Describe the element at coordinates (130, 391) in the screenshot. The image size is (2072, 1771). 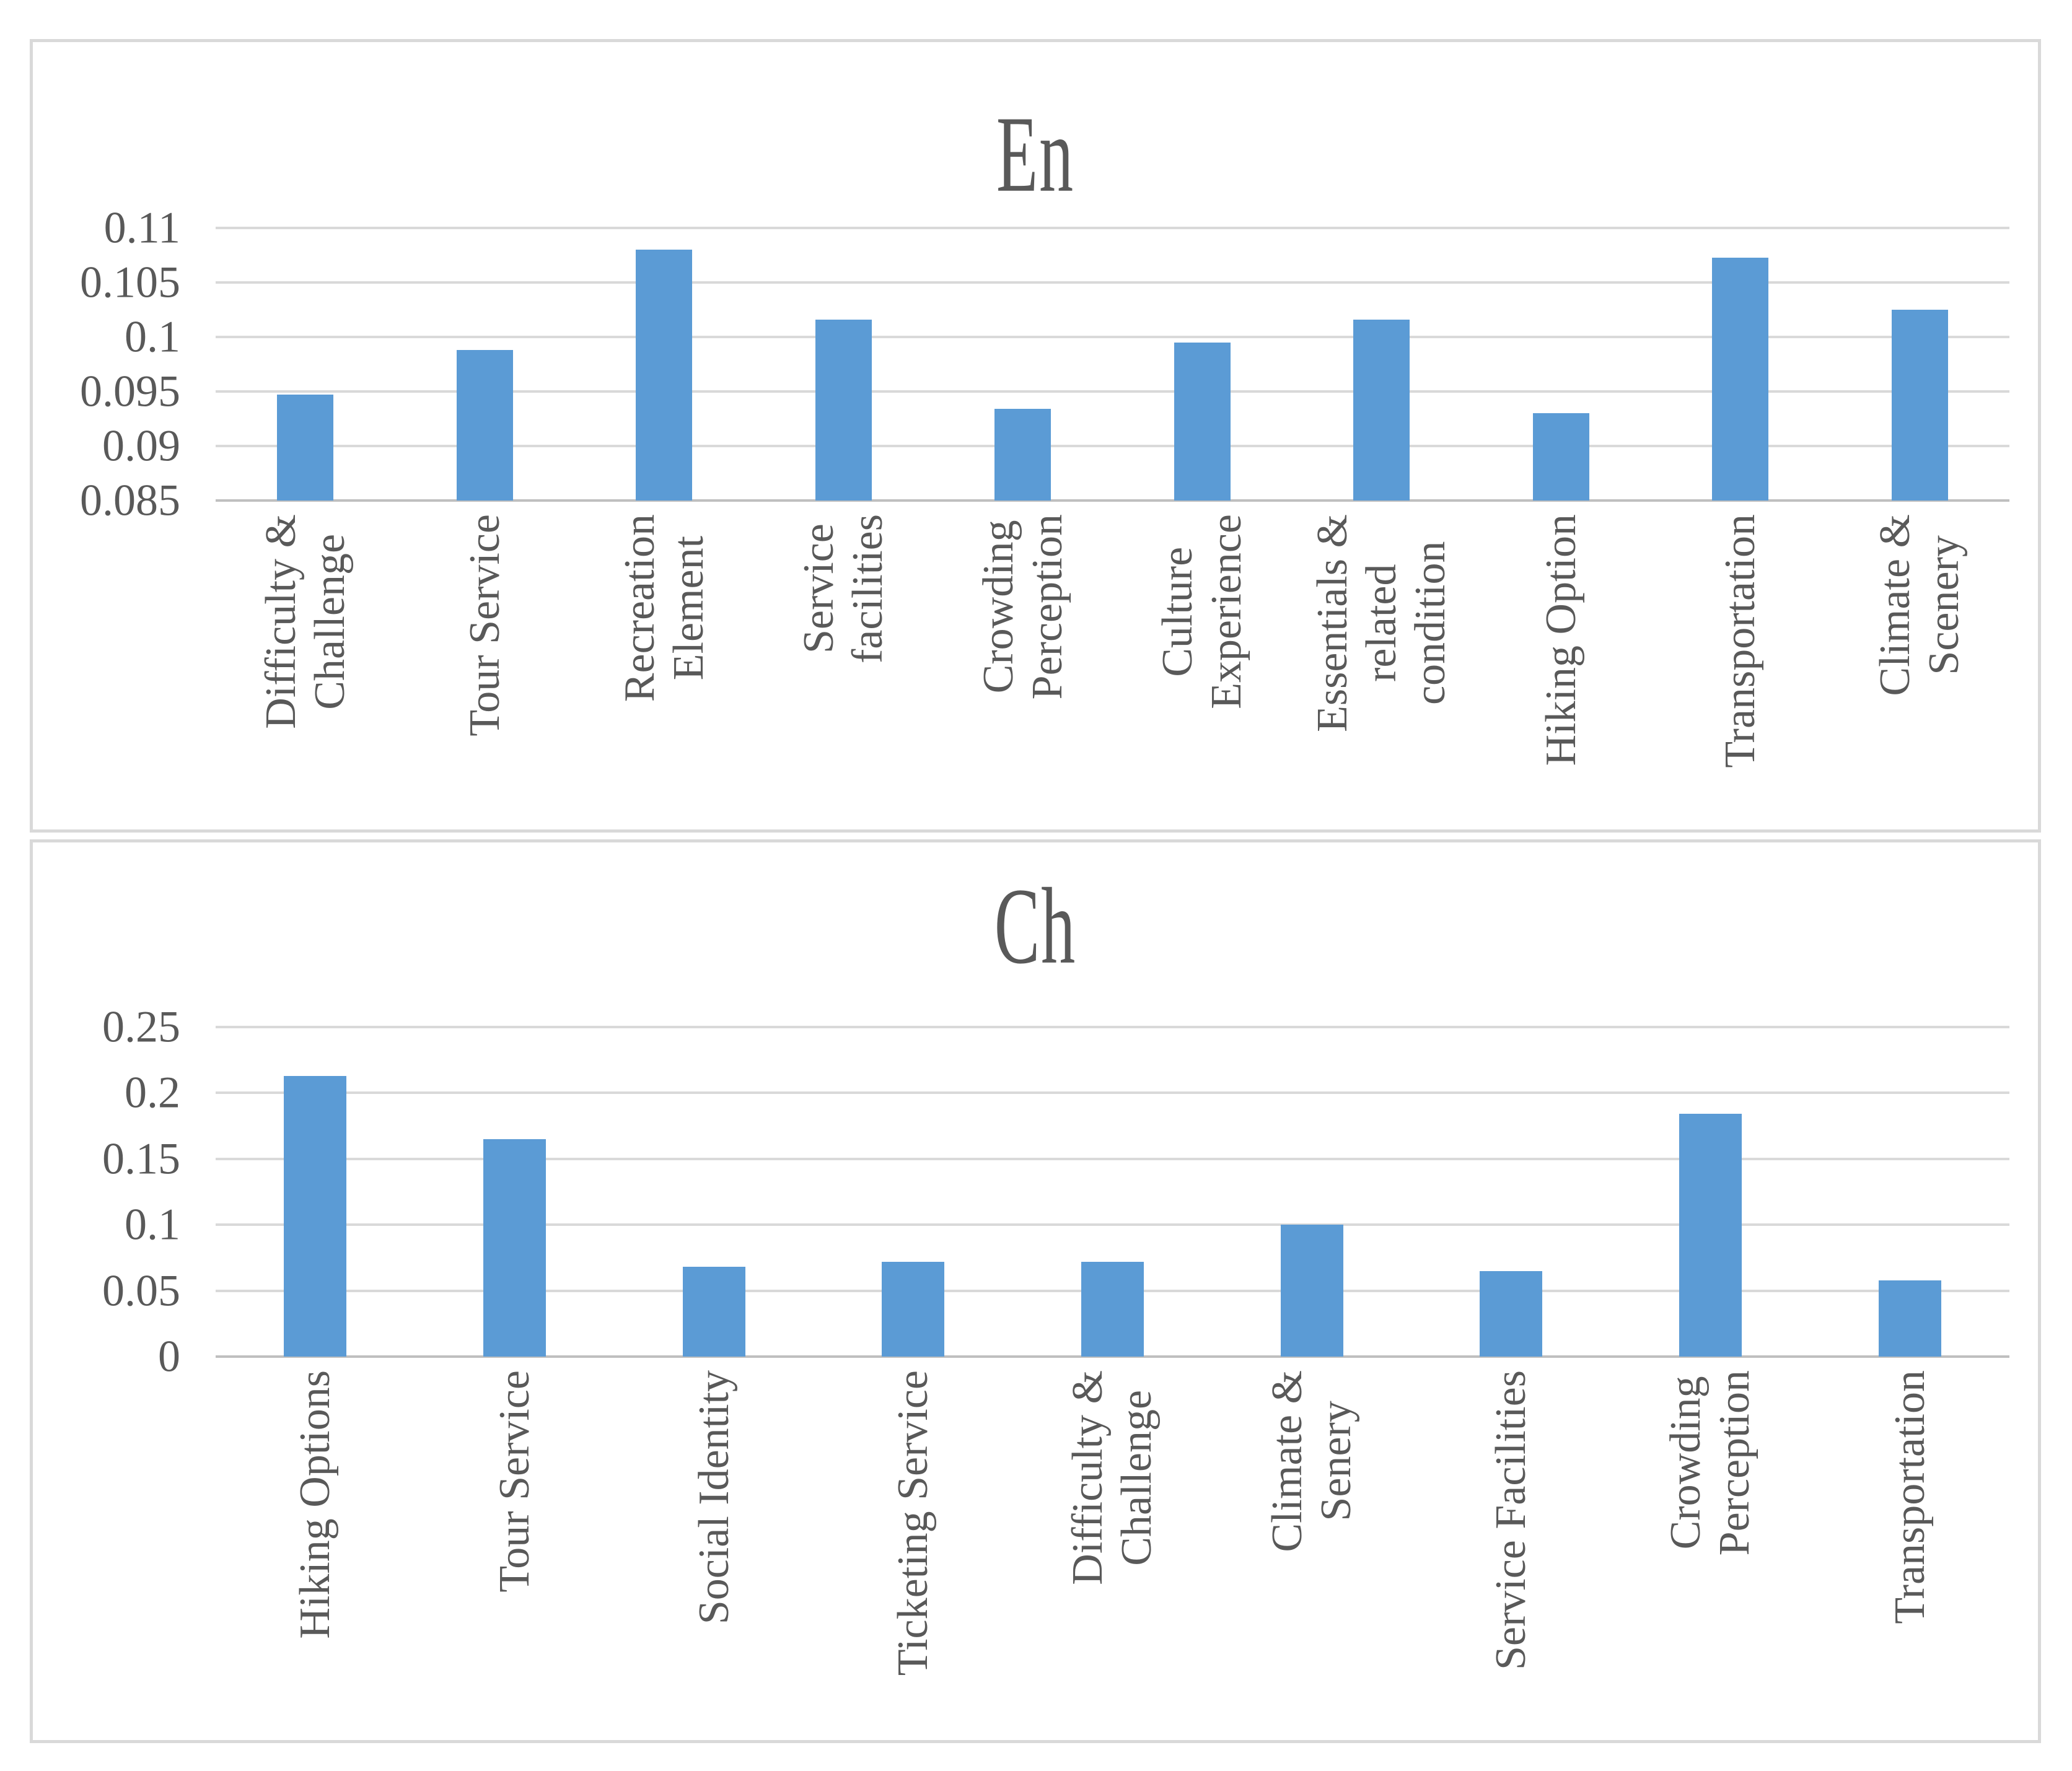
I see `y-tick-label: 0.095` at that location.